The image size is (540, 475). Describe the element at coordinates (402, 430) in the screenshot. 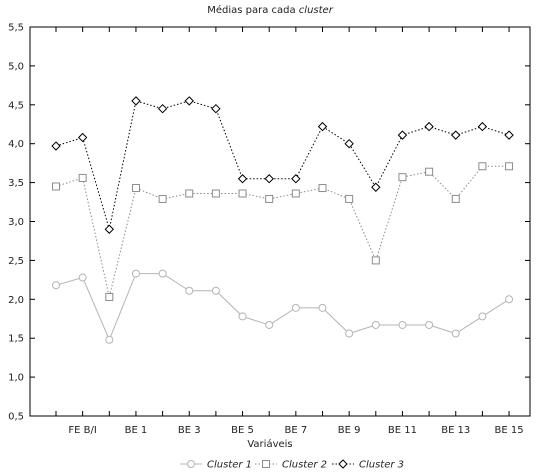

I see `x-tick-label: BE 11` at that location.